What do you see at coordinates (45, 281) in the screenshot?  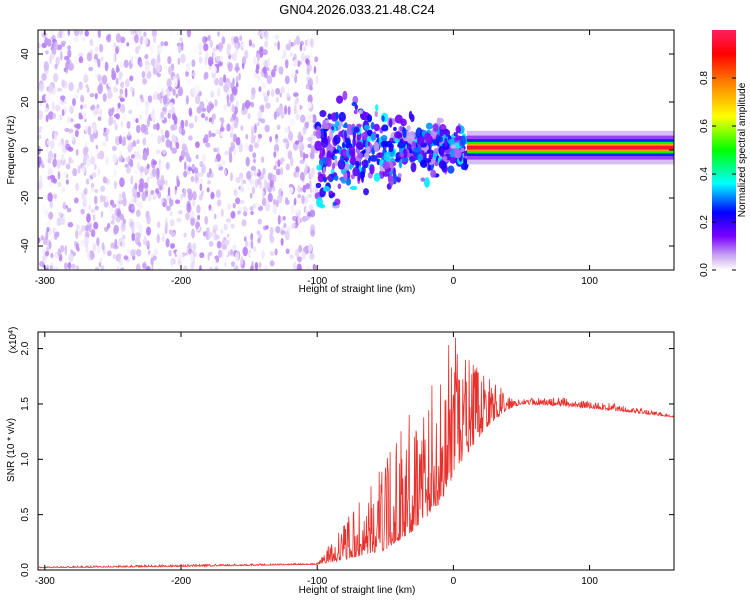 I see `x-tick-label: -300` at bounding box center [45, 281].